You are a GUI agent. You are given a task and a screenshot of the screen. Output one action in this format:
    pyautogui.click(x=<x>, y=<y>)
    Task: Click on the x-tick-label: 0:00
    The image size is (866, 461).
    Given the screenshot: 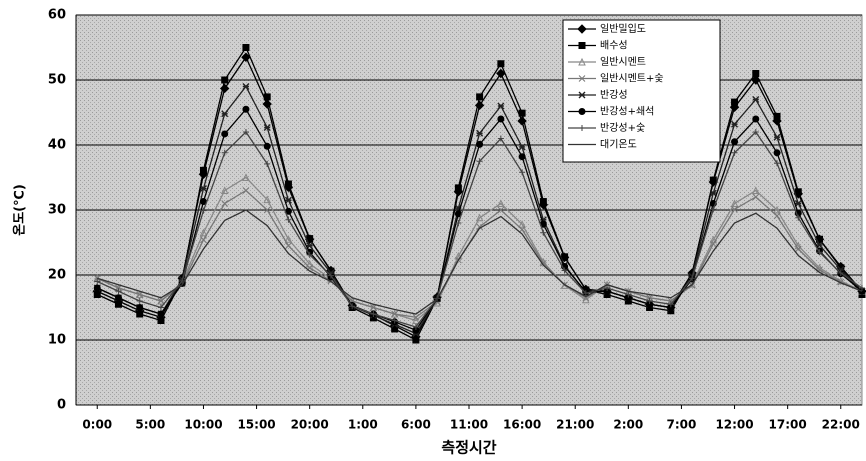 What is the action you would take?
    pyautogui.click(x=97, y=425)
    